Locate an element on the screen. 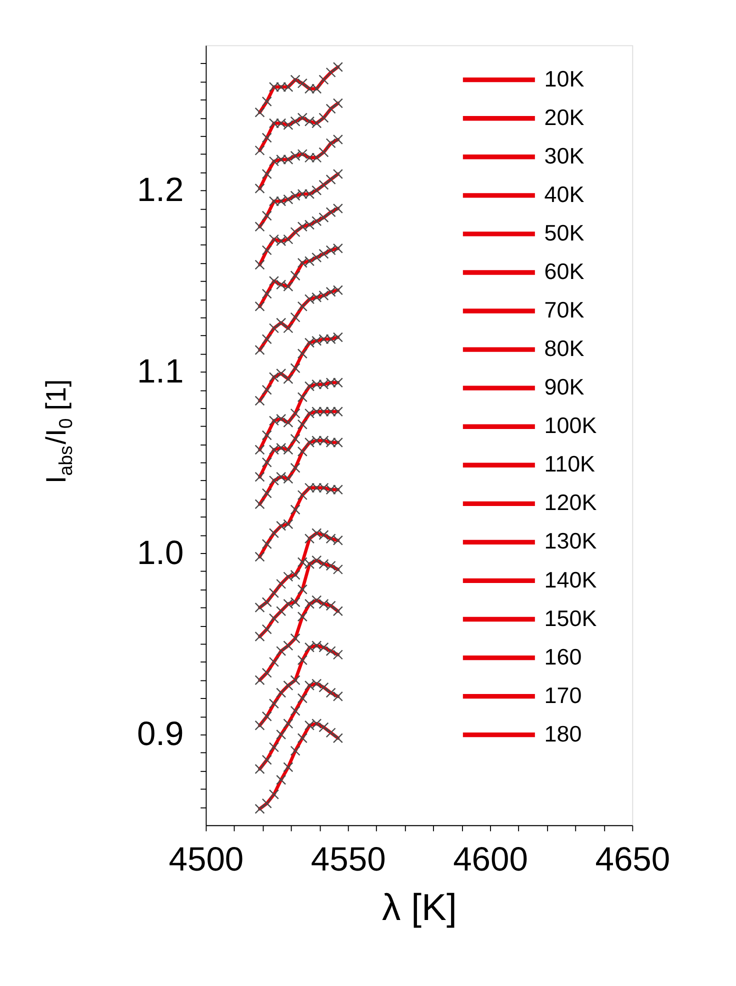  legend-label: 100K is located at coordinates (570, 425).